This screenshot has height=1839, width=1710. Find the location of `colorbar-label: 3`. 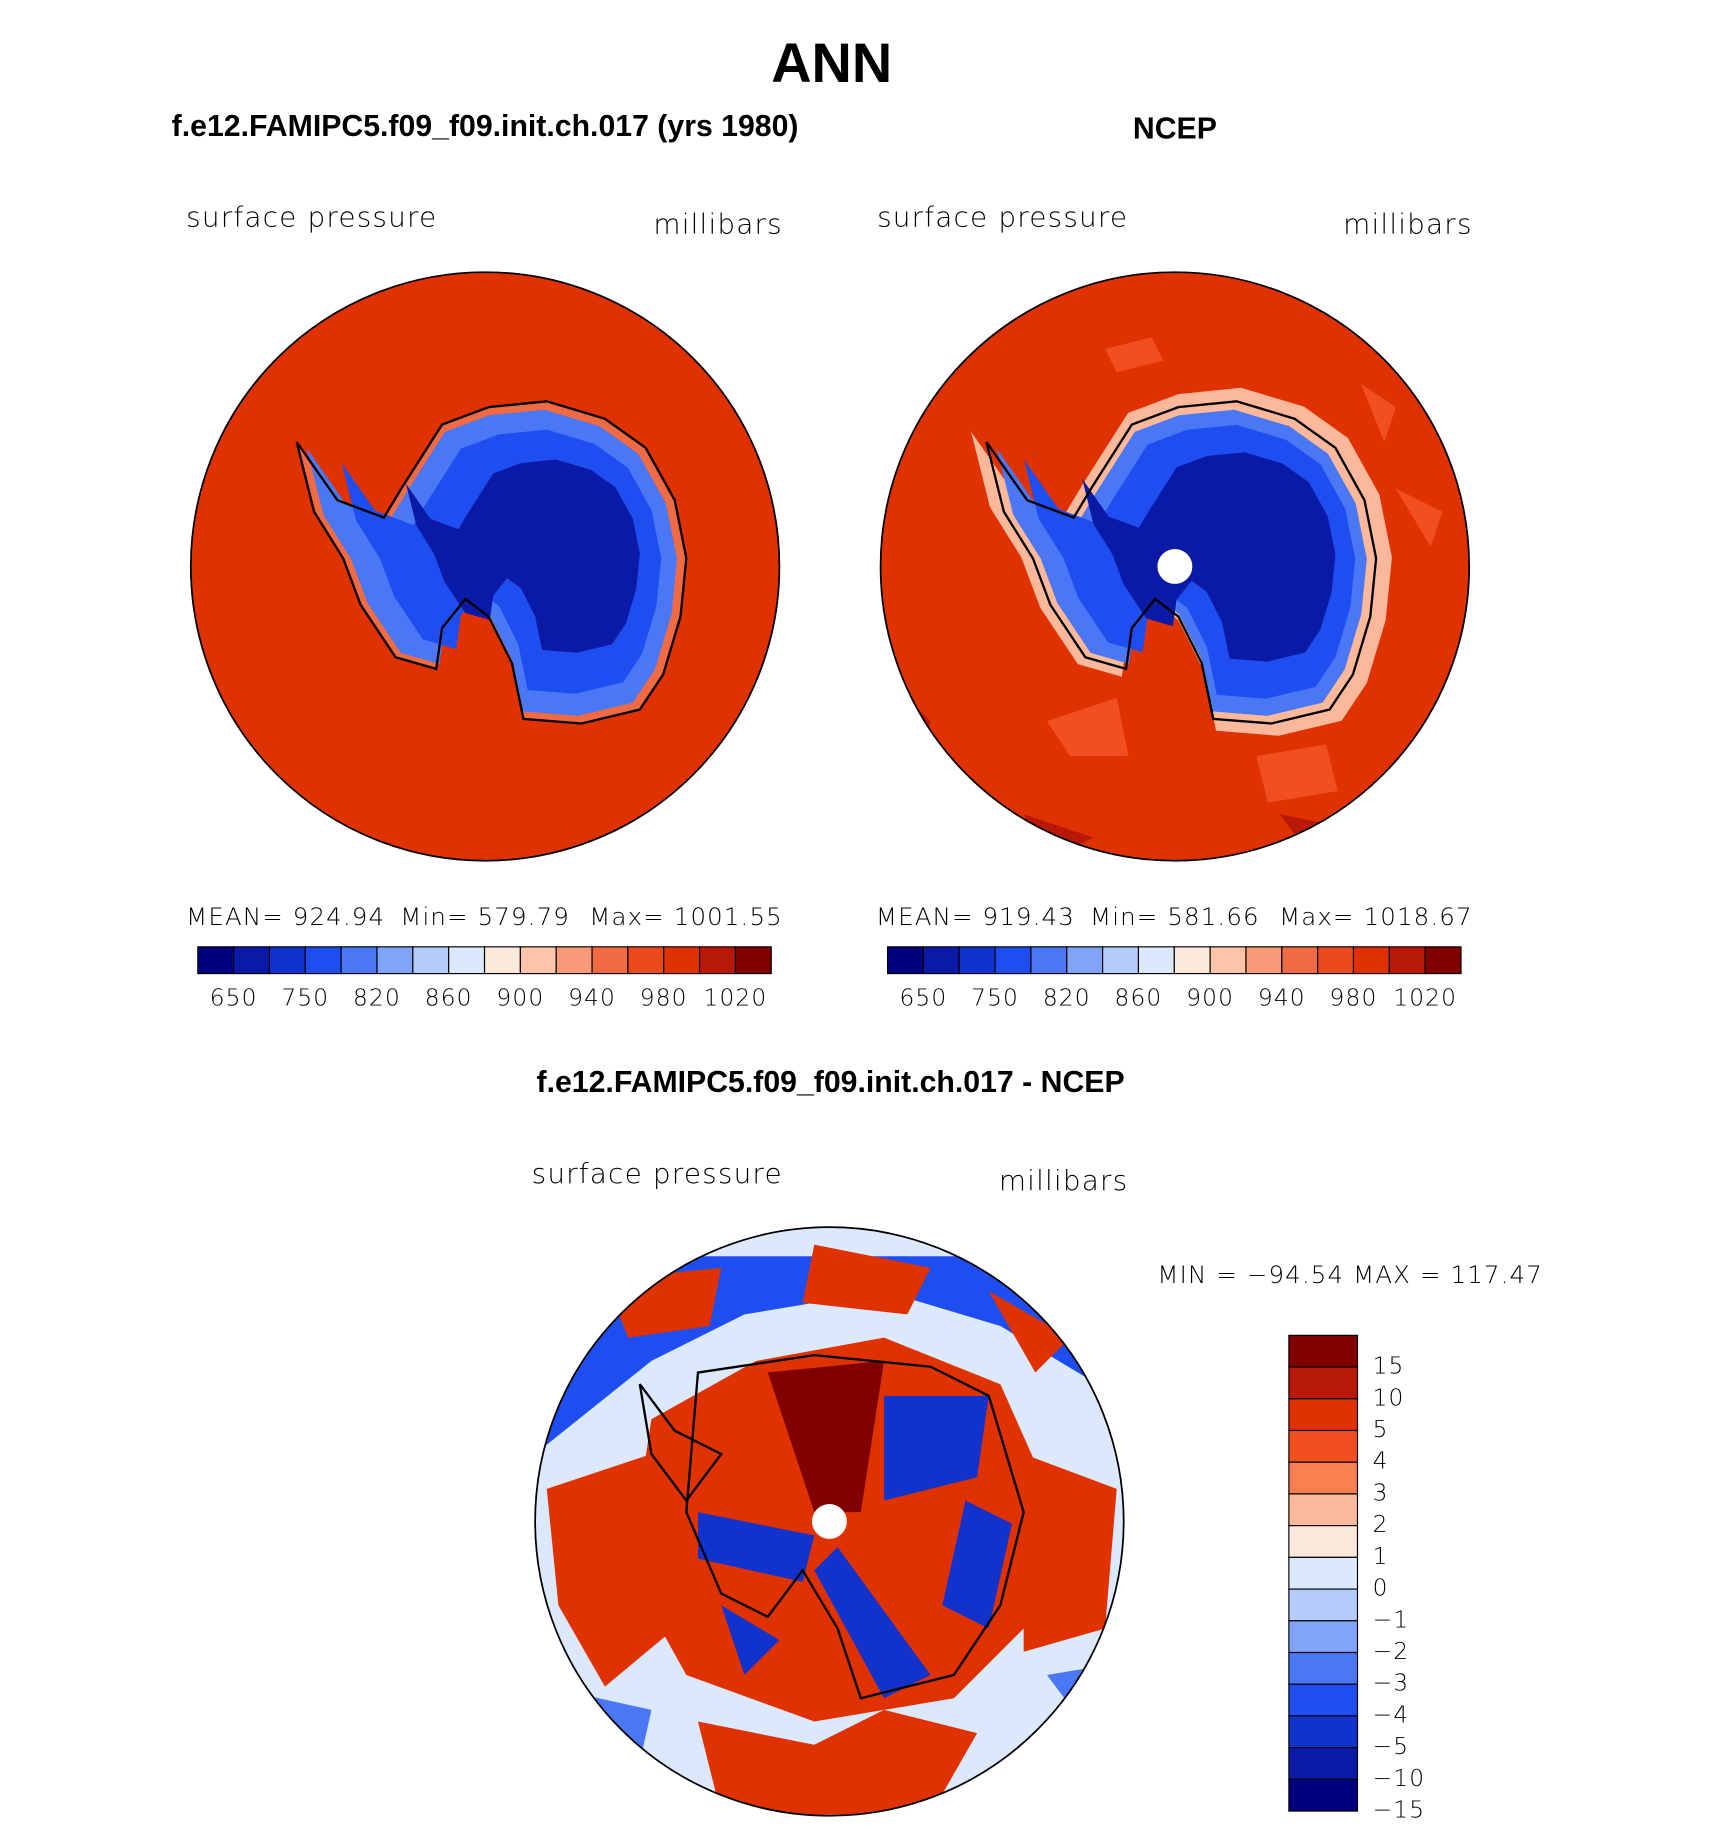

colorbar-label: 3 is located at coordinates (1381, 1492).